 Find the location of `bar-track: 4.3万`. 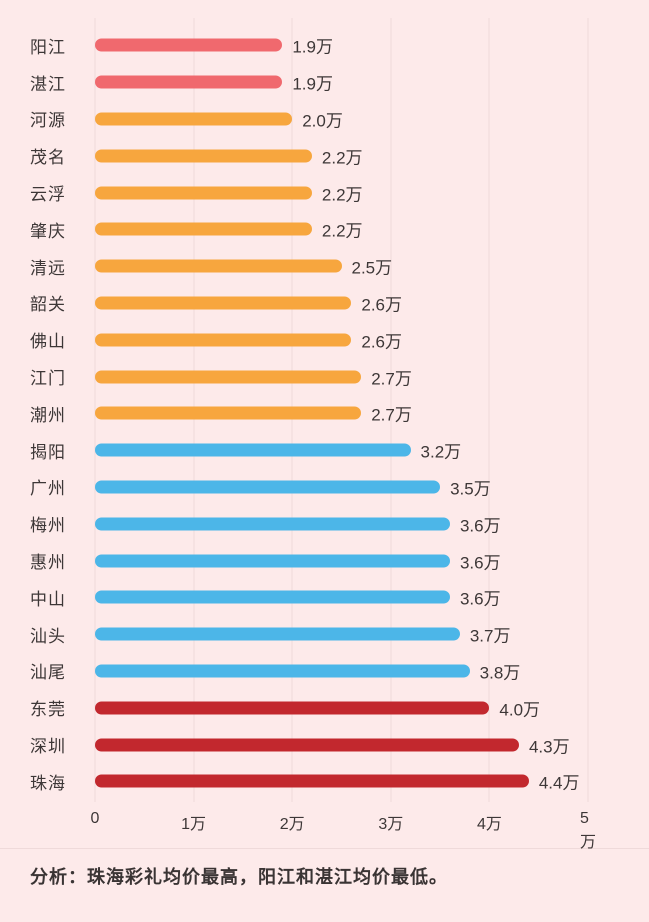

bar-track: 4.3万 is located at coordinates (341, 744).